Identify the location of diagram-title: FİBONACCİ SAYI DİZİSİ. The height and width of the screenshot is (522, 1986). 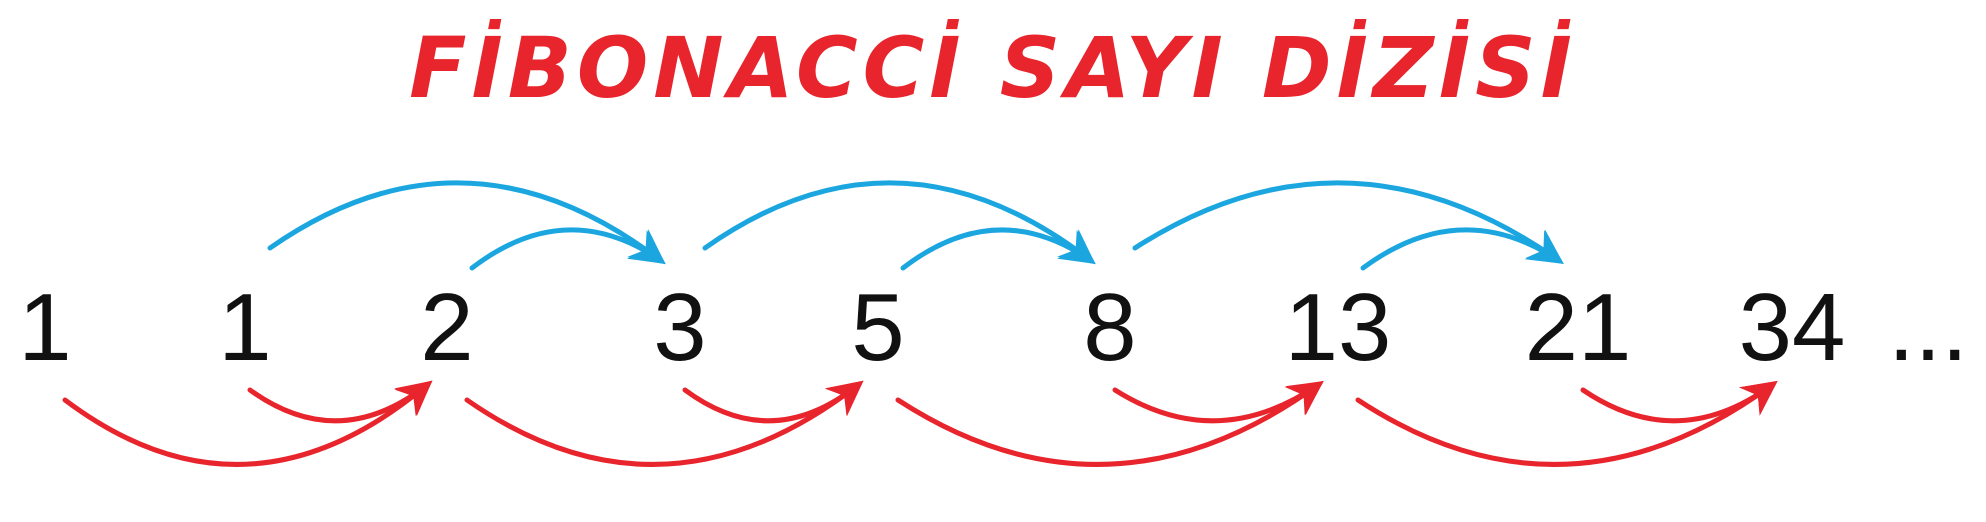
(993, 68).